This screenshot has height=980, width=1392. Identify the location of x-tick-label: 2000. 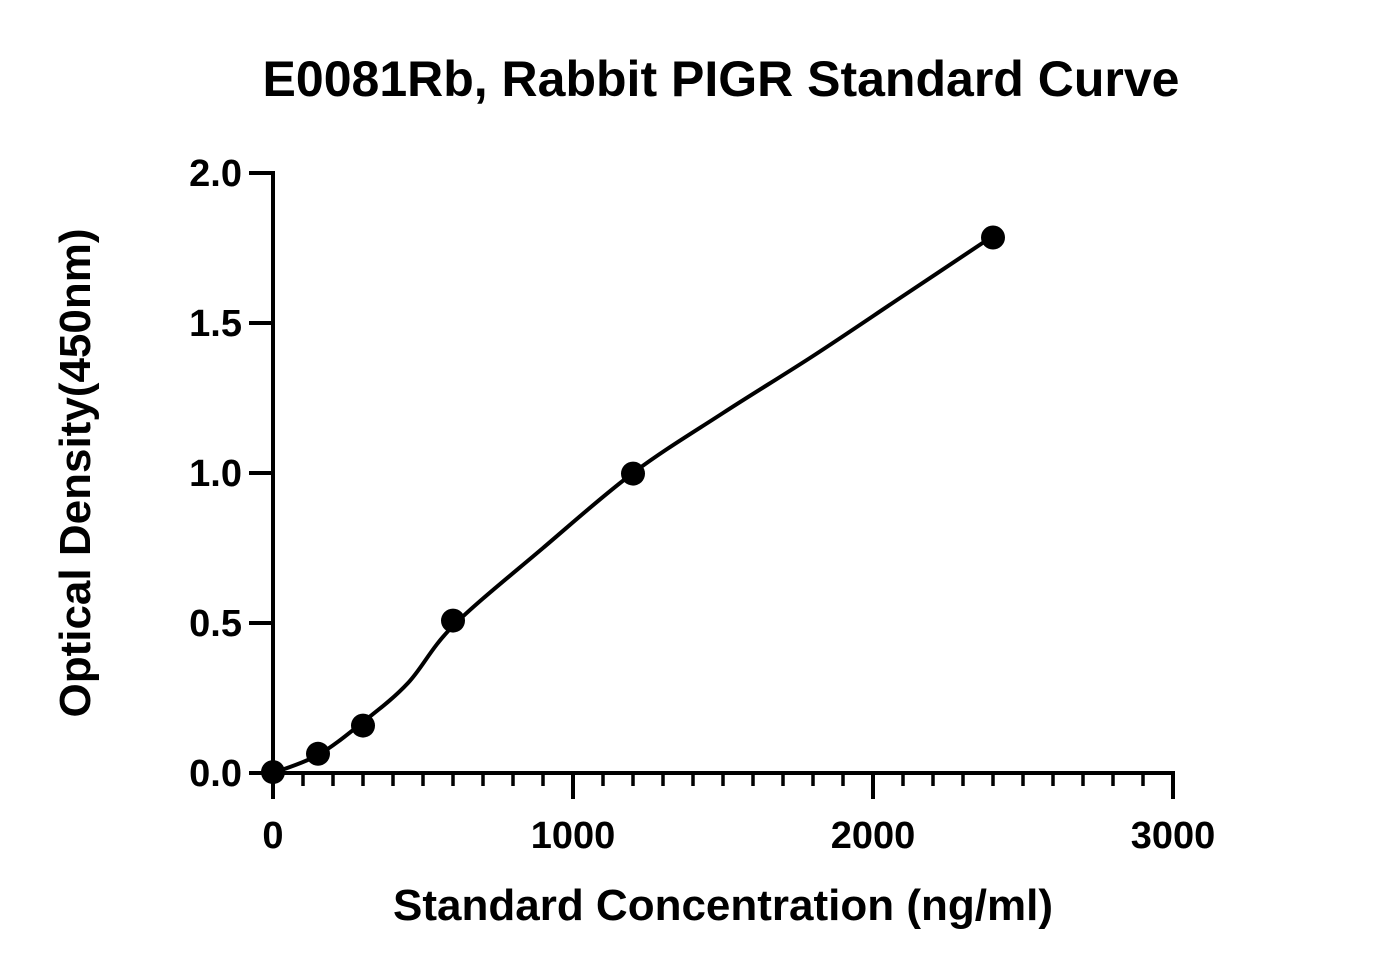
(873, 836).